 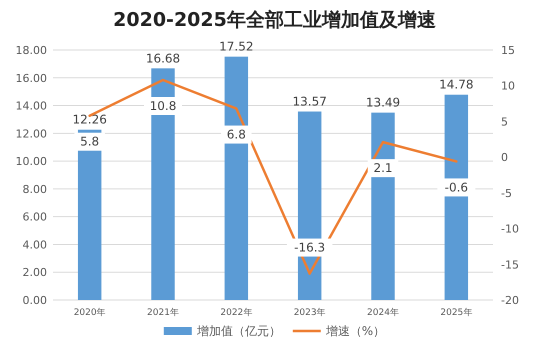 I want to click on y2-tick-label: 0, so click(x=504, y=157).